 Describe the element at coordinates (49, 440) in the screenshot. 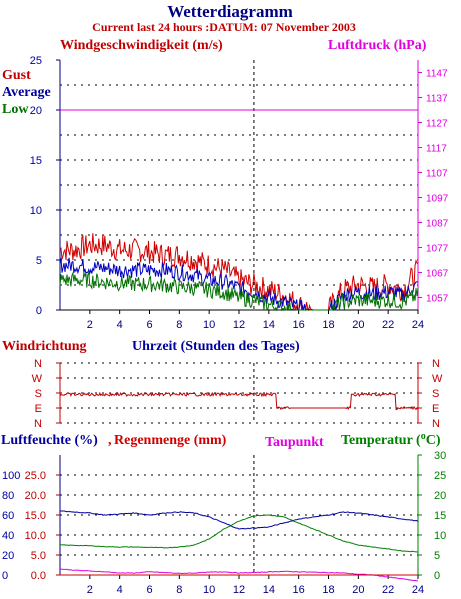

I see `humidity-label: Luftfeuchte (%)` at that location.